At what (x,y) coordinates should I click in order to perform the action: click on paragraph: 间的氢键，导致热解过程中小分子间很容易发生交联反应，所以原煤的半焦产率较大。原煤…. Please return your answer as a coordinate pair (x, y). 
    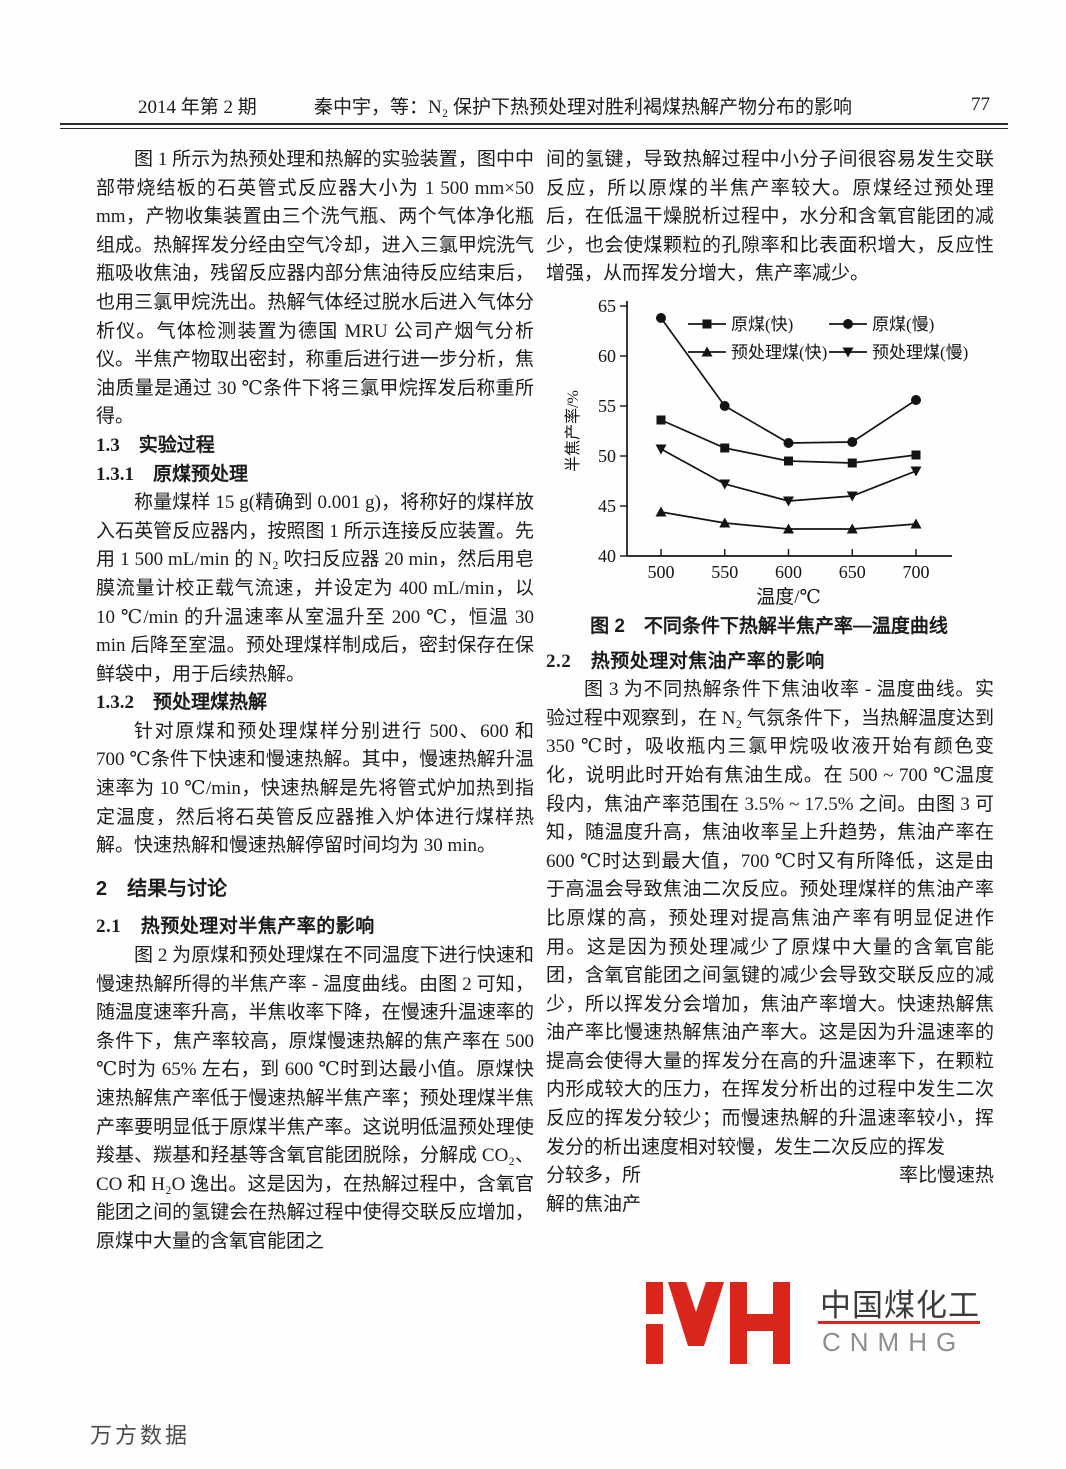
    Looking at the image, I should click on (770, 217).